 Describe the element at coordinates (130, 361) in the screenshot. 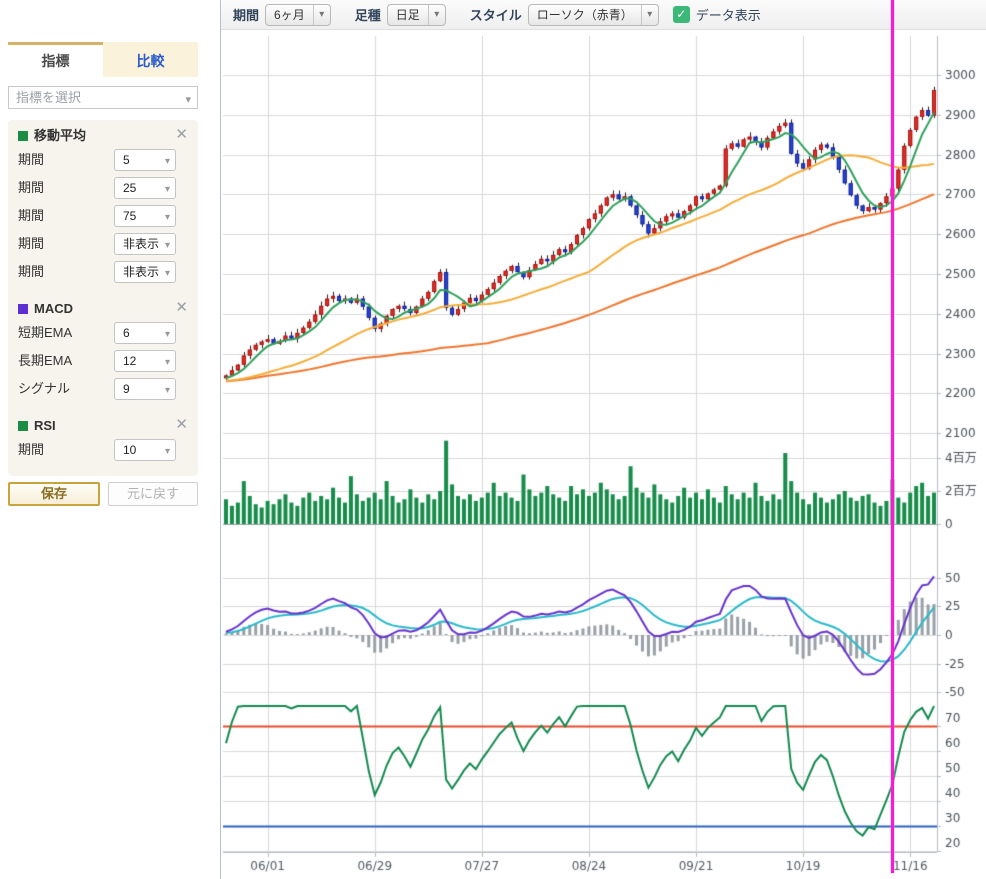

I see `macd-slow-ema-value: 12` at that location.